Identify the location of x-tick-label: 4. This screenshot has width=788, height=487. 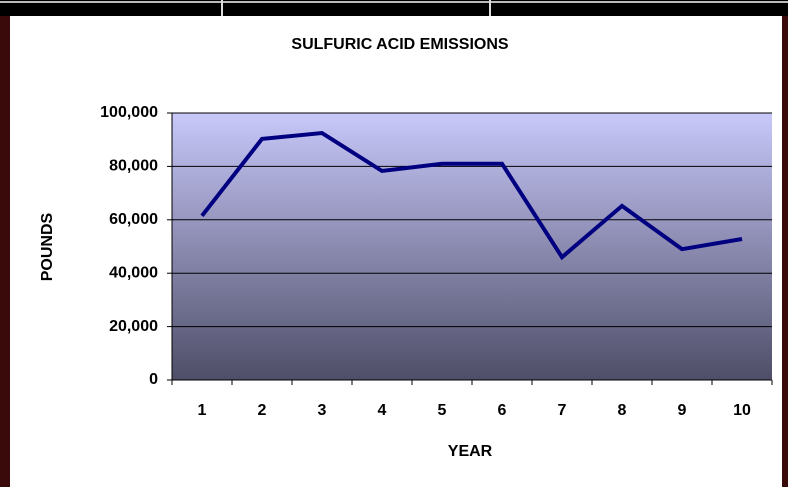
(382, 410).